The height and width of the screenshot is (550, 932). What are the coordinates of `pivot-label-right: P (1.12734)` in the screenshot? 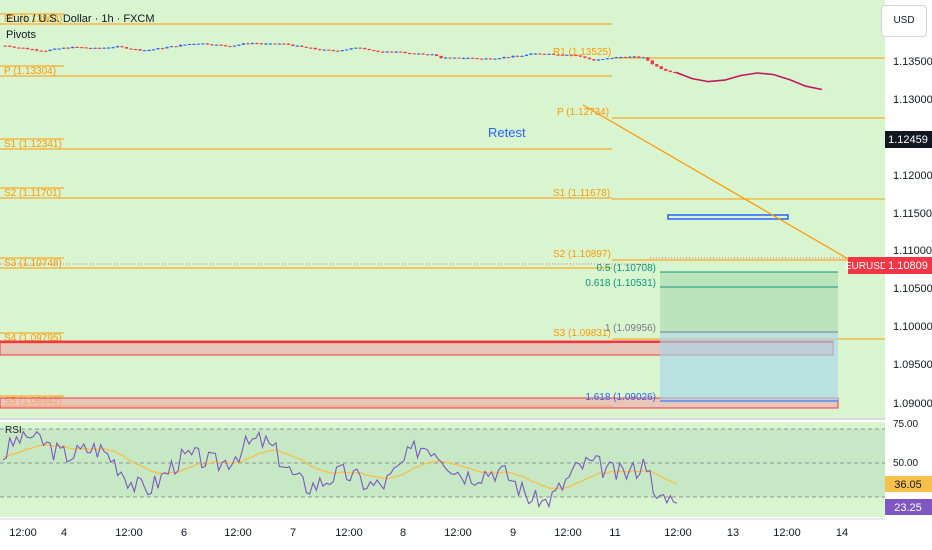 It's located at (583, 112).